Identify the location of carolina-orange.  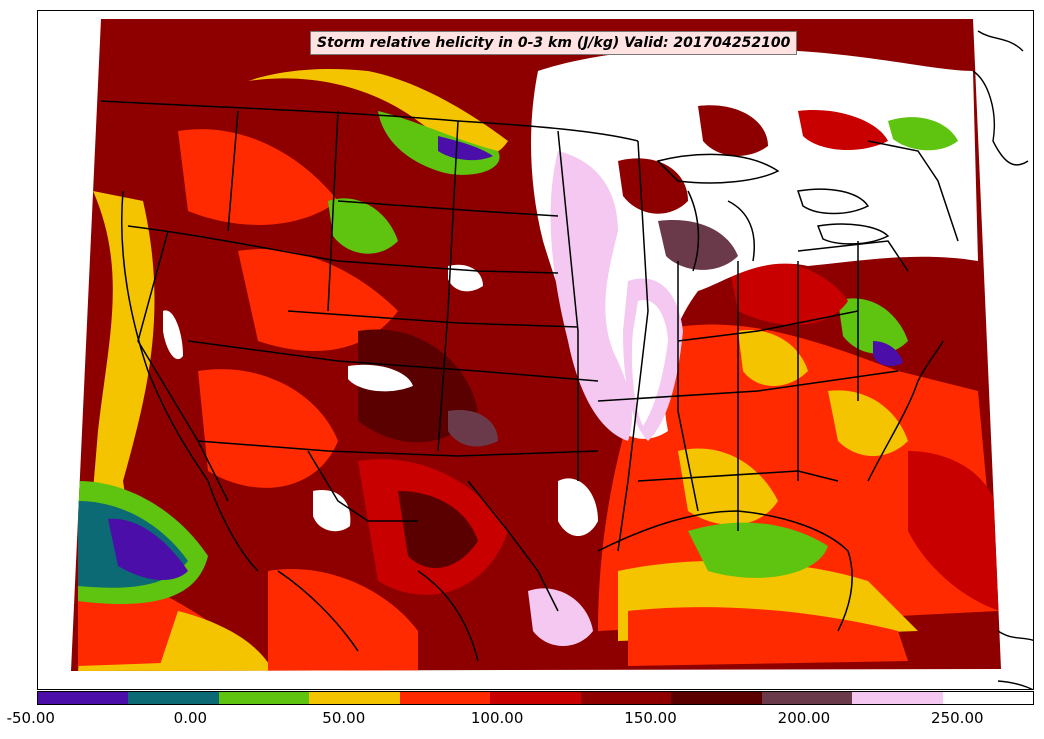
(868, 423).